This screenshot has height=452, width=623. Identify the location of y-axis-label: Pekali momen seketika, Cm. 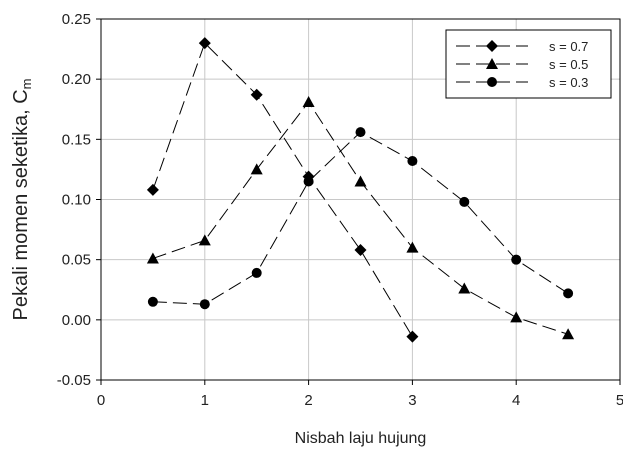
(22, 199).